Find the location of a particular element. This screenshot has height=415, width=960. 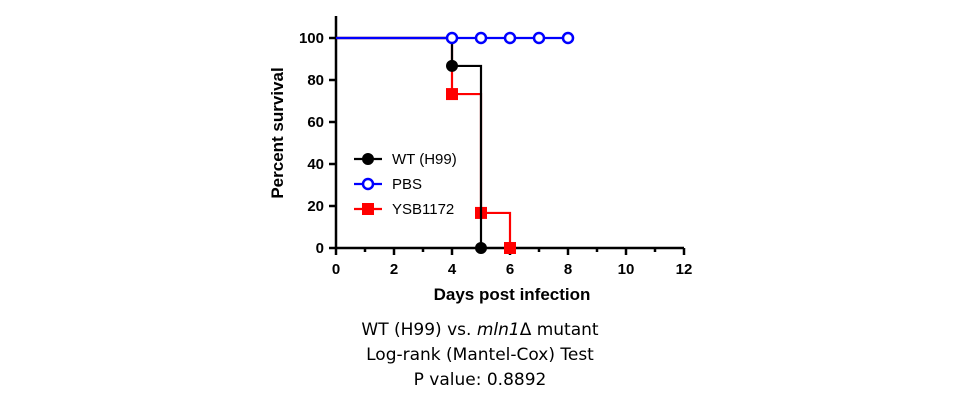

caption-comparison: WT (H99) vs. mln1Δ mutant is located at coordinates (480, 330).